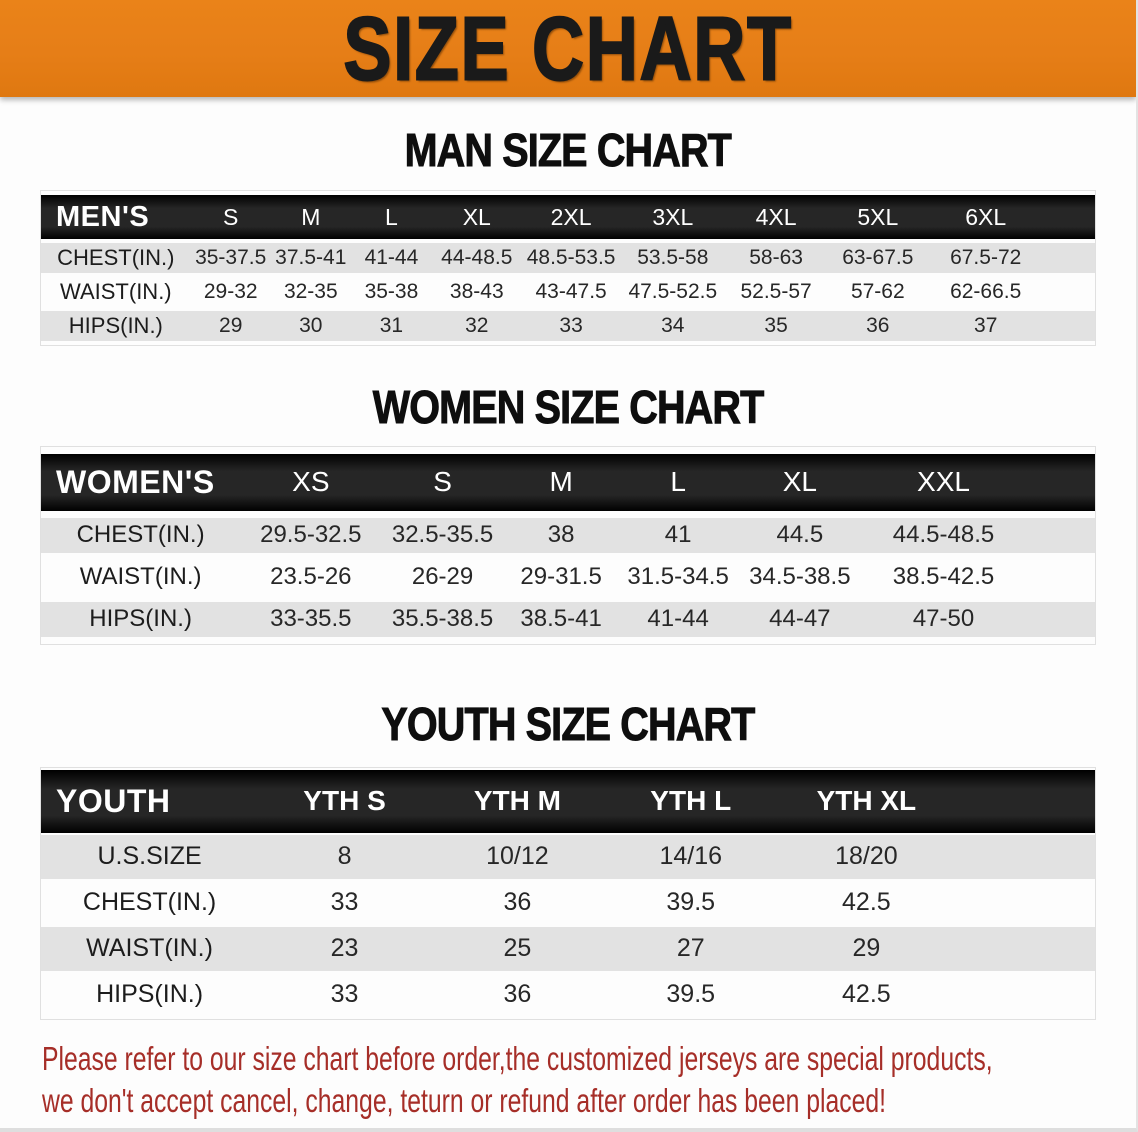 The width and height of the screenshot is (1138, 1132). What do you see at coordinates (561, 619) in the screenshot?
I see `size-value-cell: 38.5-41` at bounding box center [561, 619].